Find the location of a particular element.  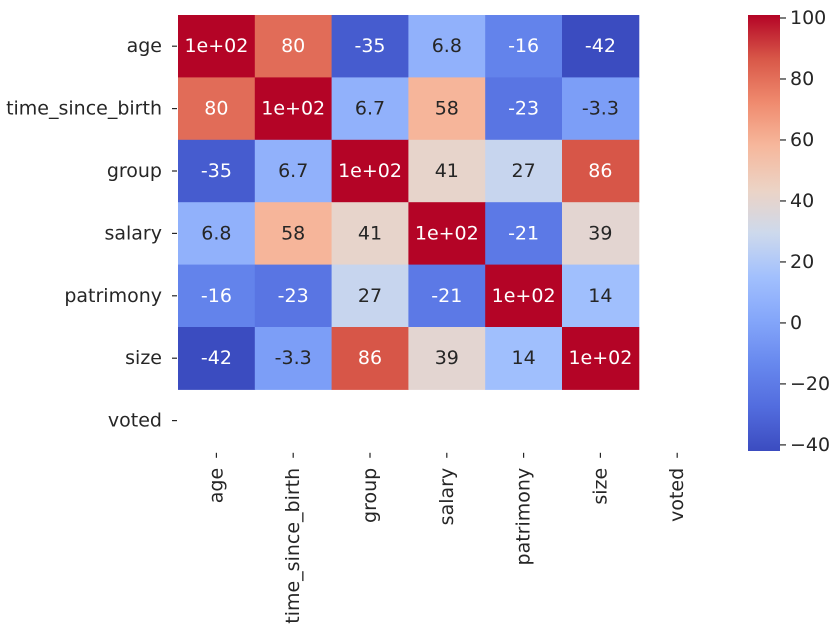

colorbar-tick-label: 20 is located at coordinates (802, 262).